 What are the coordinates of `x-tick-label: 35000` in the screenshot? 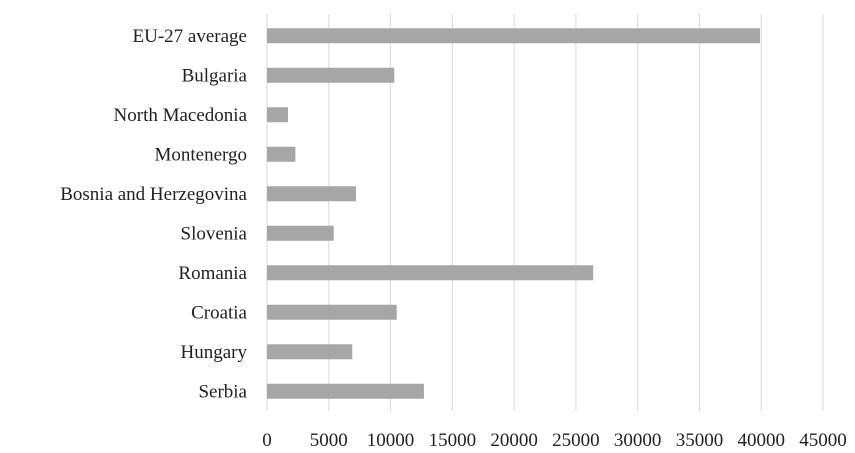 It's located at (700, 440).